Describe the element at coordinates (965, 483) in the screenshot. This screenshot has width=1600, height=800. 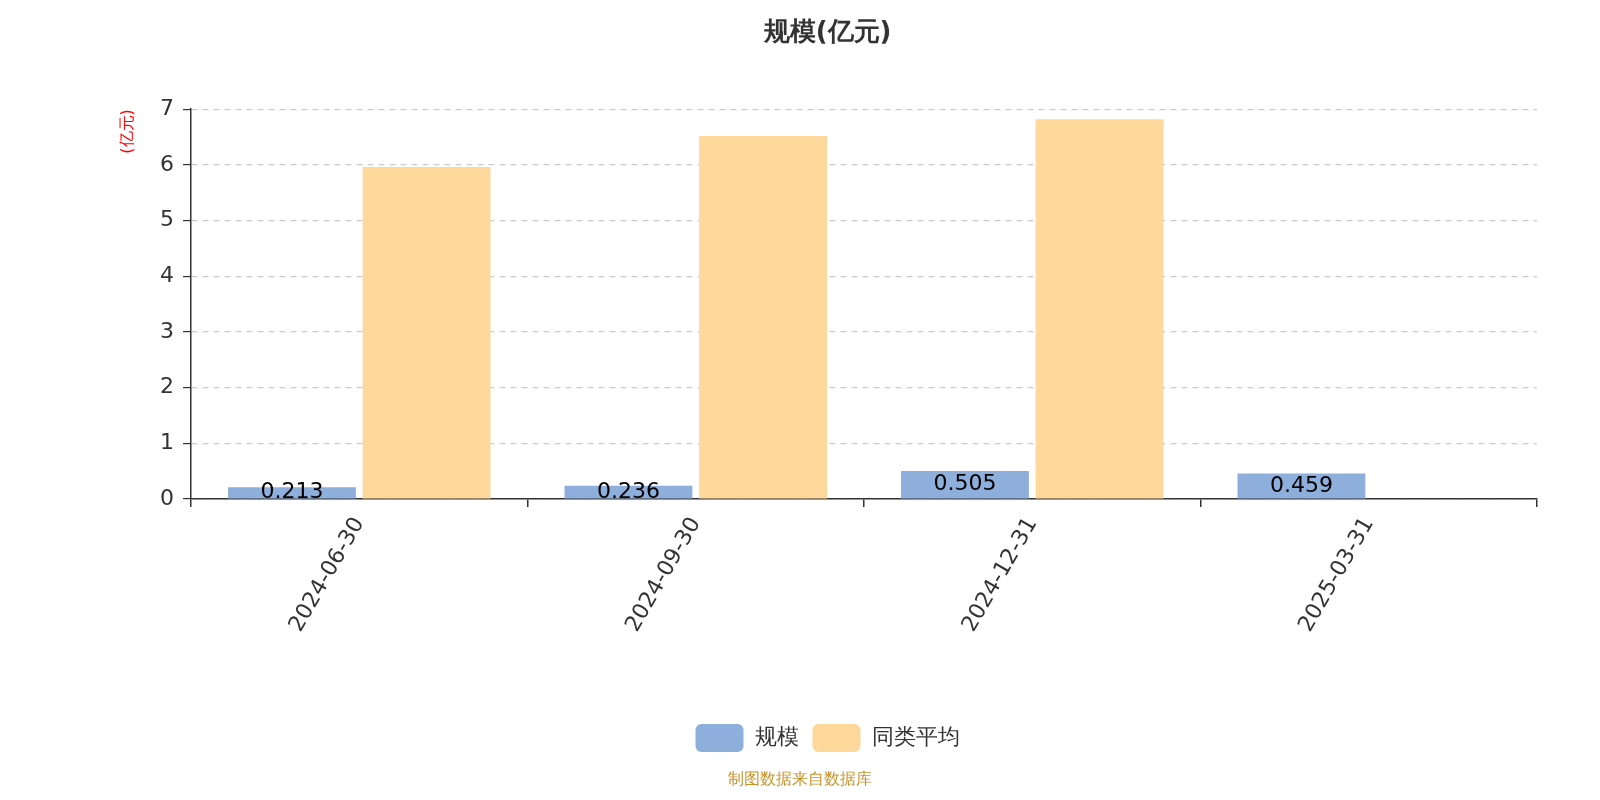
I see `data-label: 0.505` at that location.